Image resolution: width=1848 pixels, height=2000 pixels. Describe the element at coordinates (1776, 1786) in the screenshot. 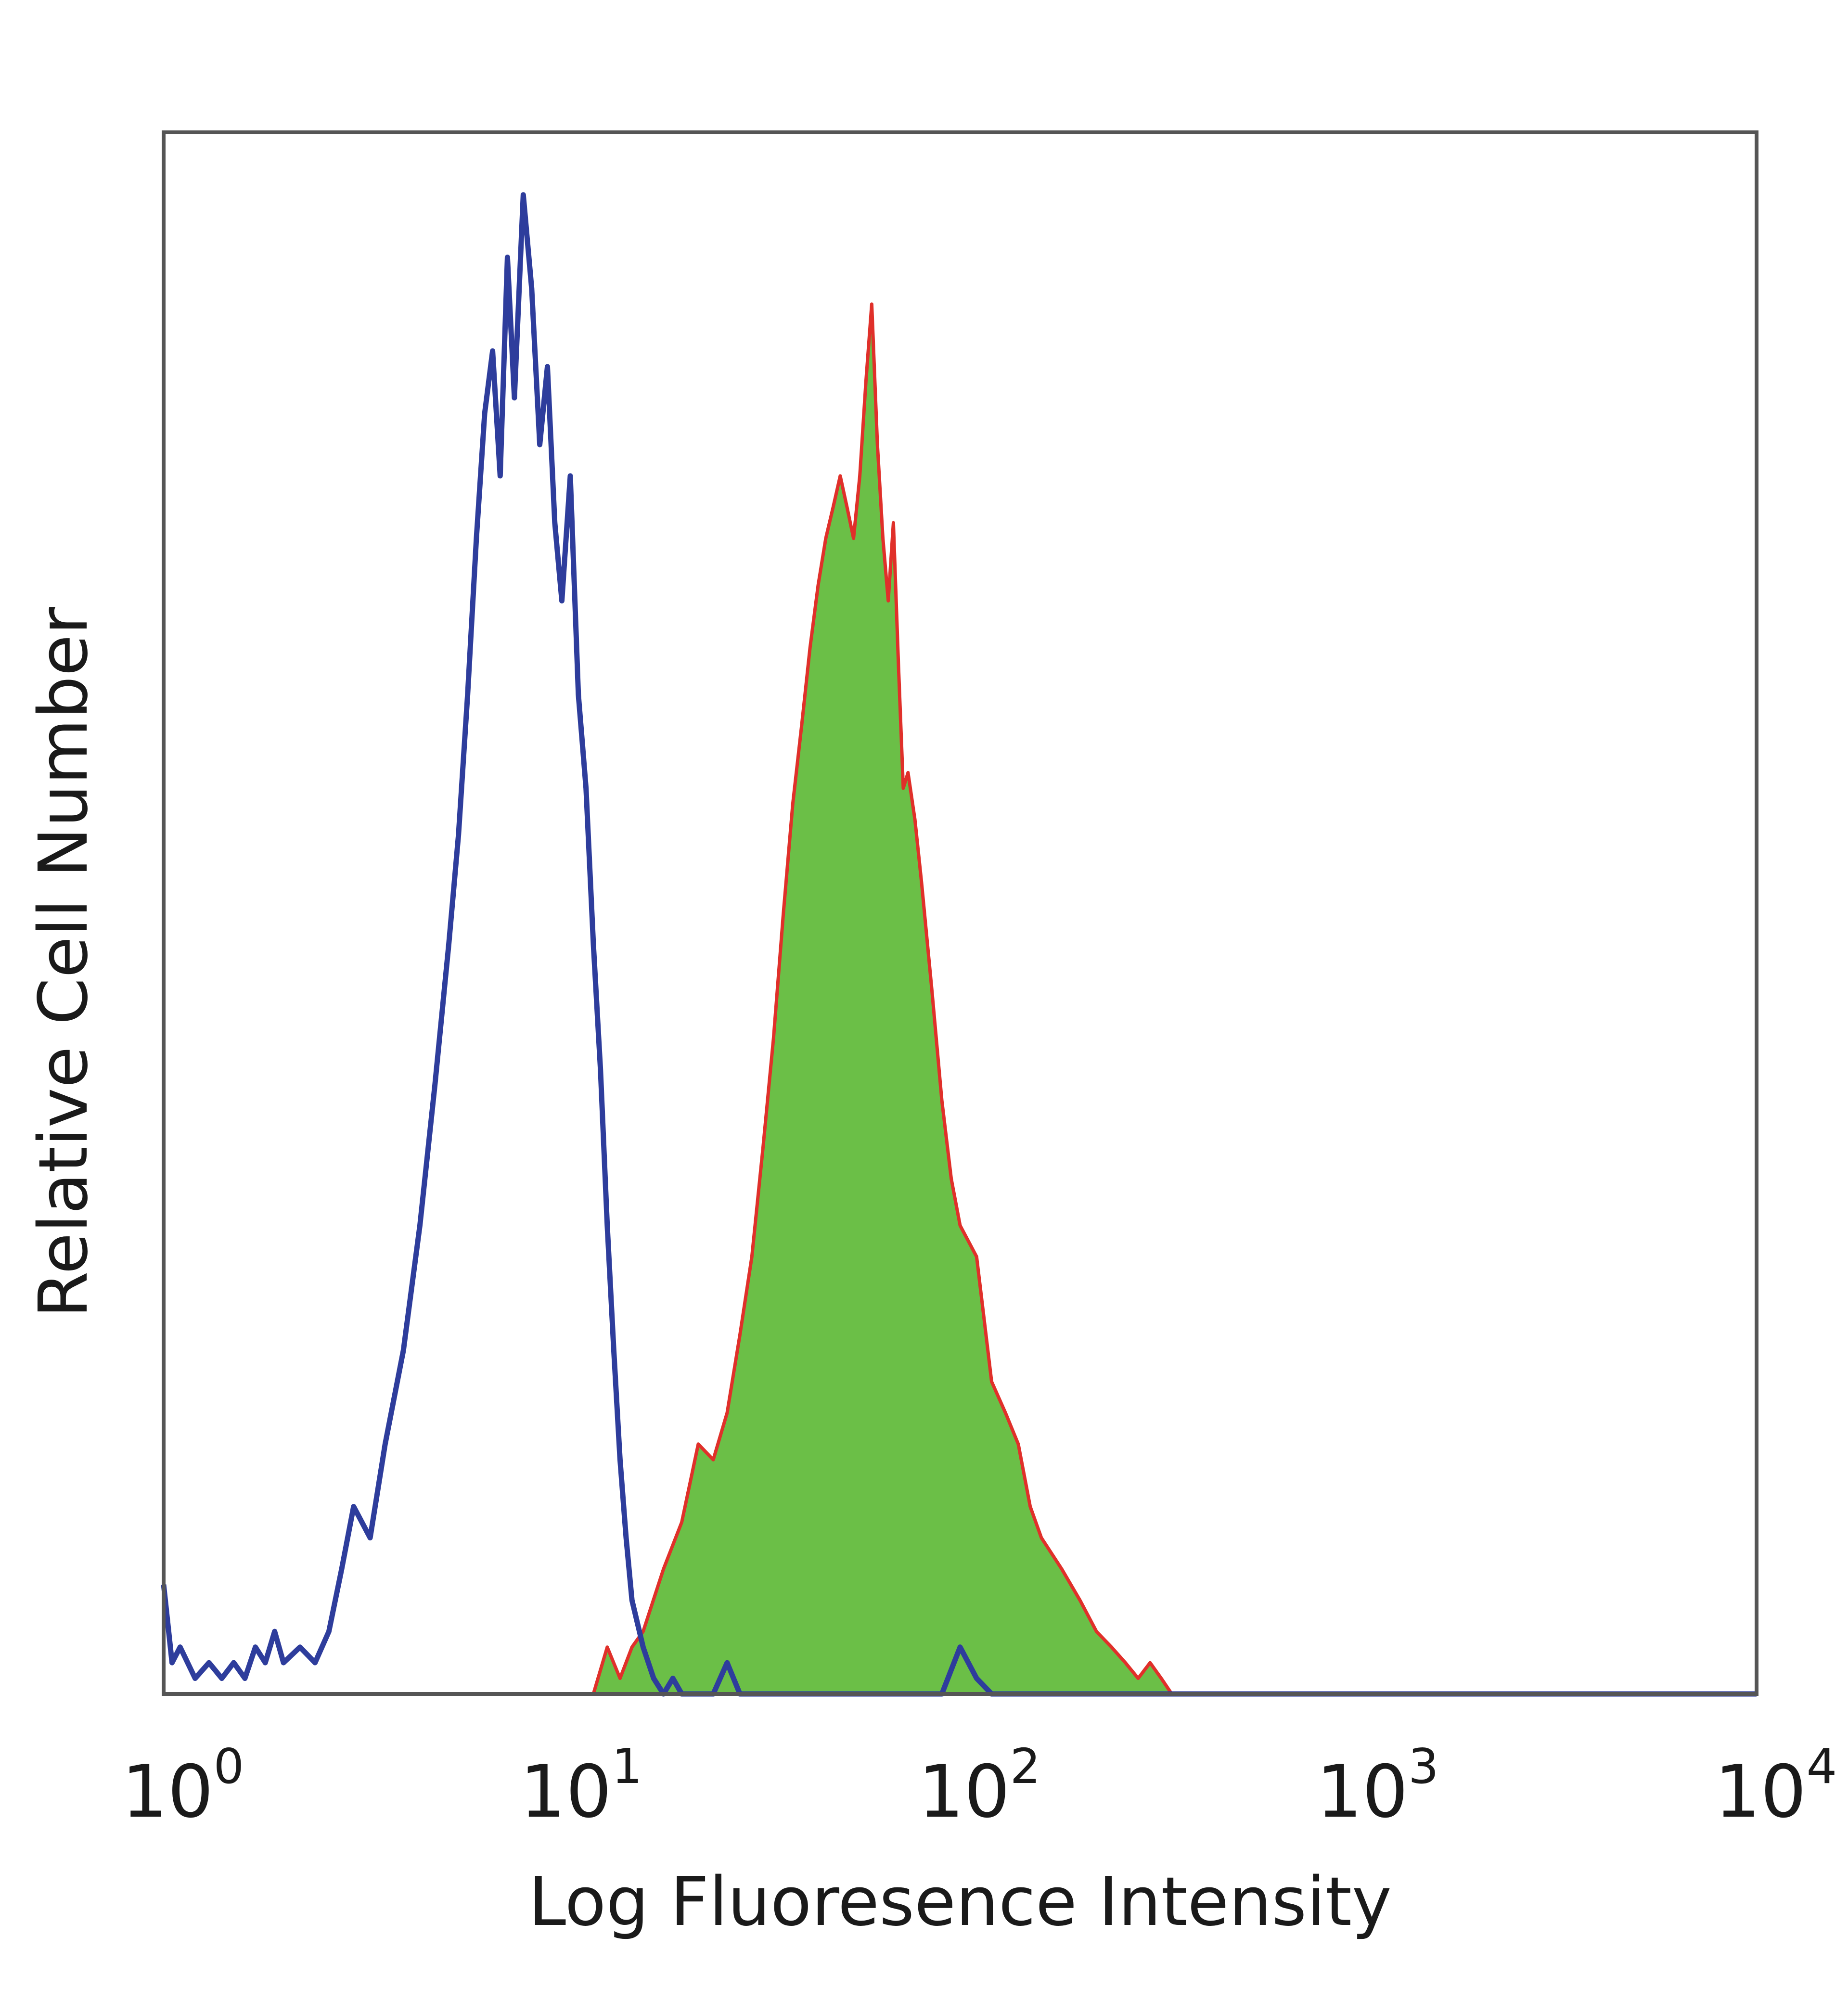

I see `x-tick-label: 10⁴` at that location.